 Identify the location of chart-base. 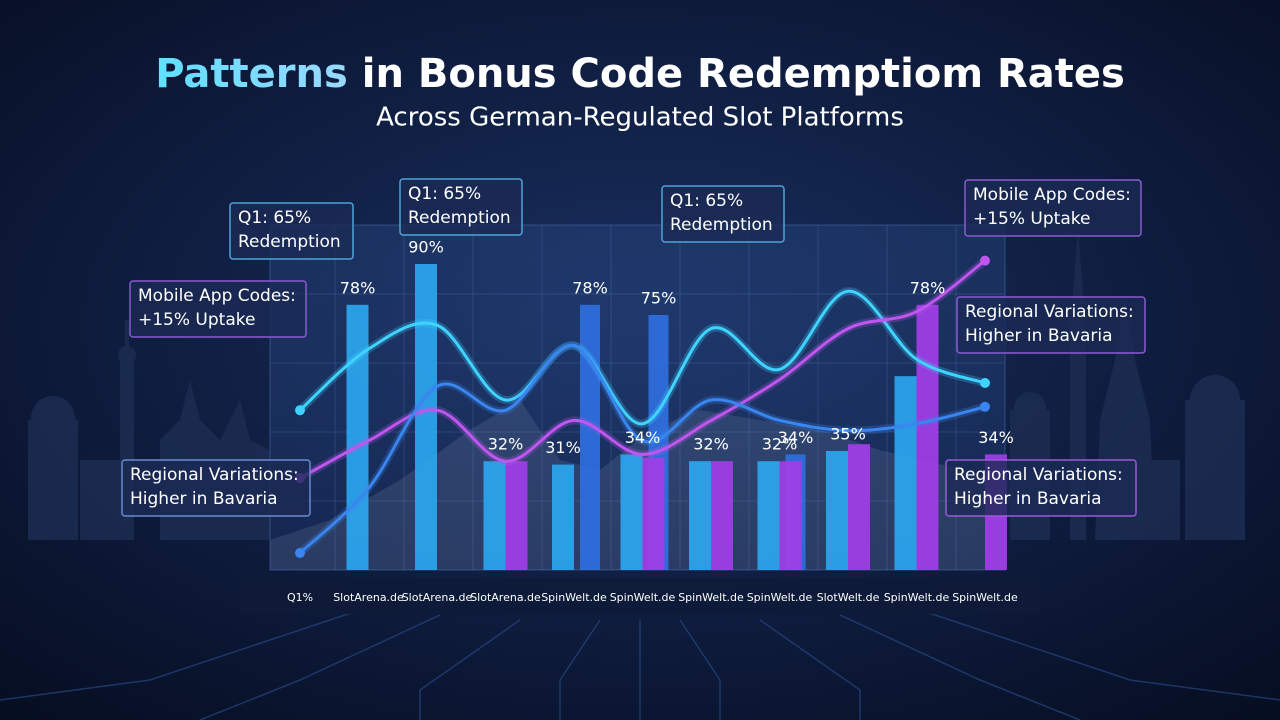
(640, 596).